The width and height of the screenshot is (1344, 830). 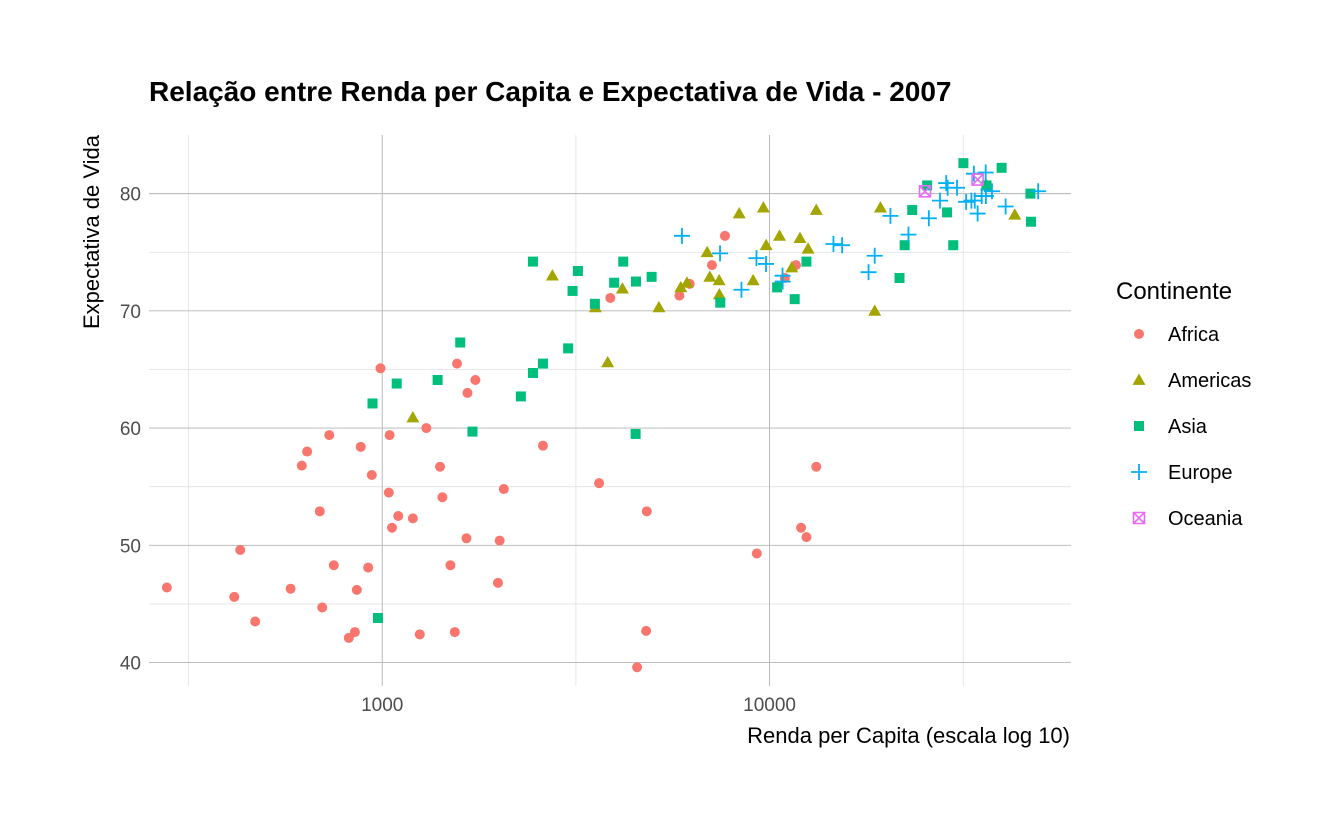 I want to click on data-point-oceania, so click(x=925, y=191).